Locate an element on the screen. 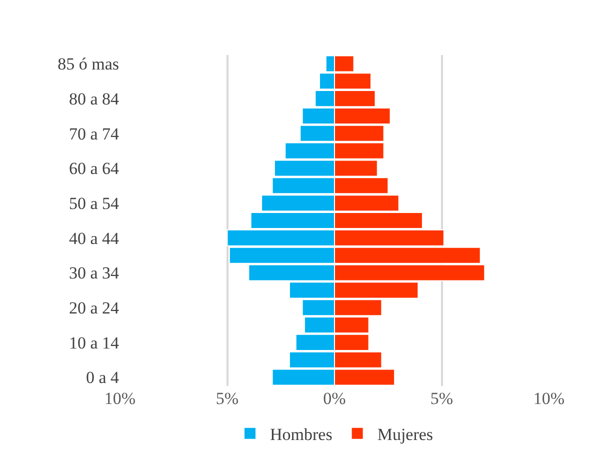 This screenshot has height=464, width=599. y-tick-label: 10 a 14 is located at coordinates (94, 342).